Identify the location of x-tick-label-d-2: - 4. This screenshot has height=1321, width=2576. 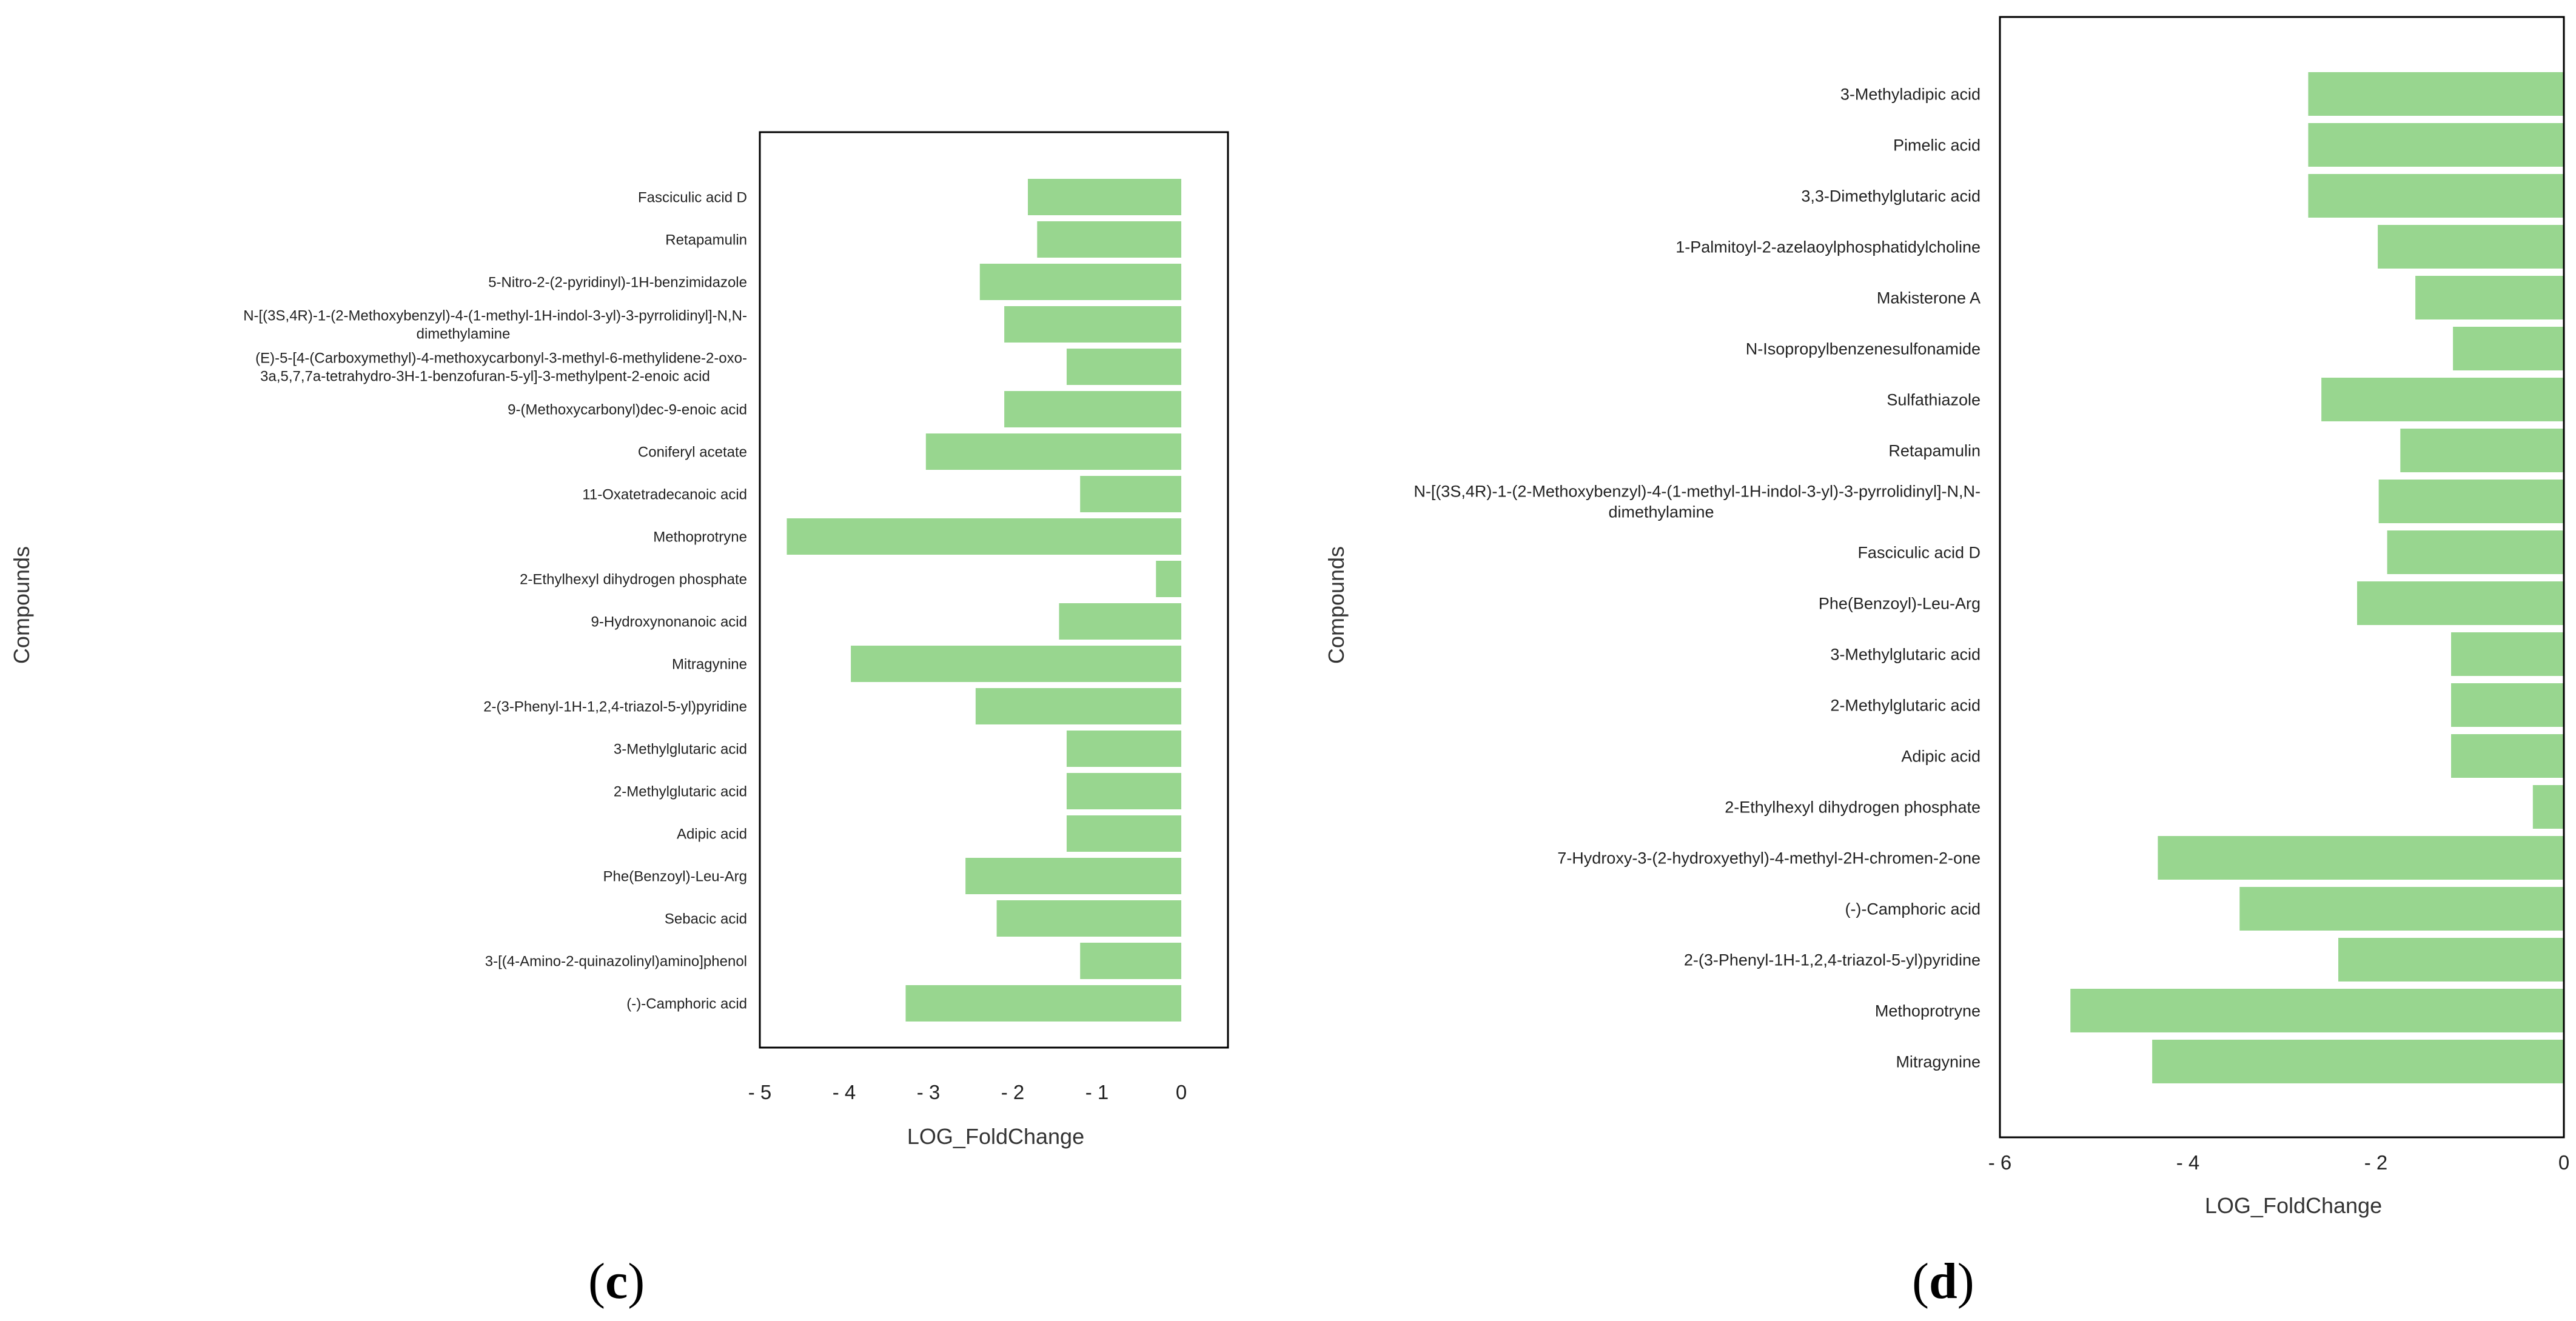
(2188, 1162).